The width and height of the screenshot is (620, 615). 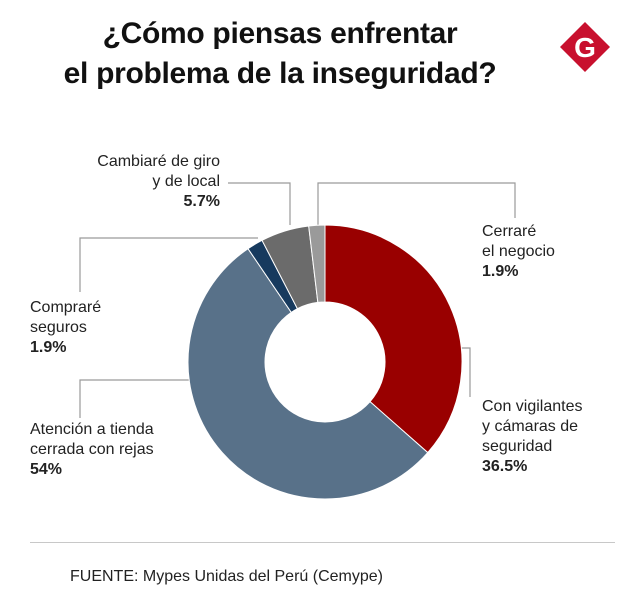 What do you see at coordinates (530, 426) in the screenshot?
I see `label-vigilantes-line2: y cámaras de` at bounding box center [530, 426].